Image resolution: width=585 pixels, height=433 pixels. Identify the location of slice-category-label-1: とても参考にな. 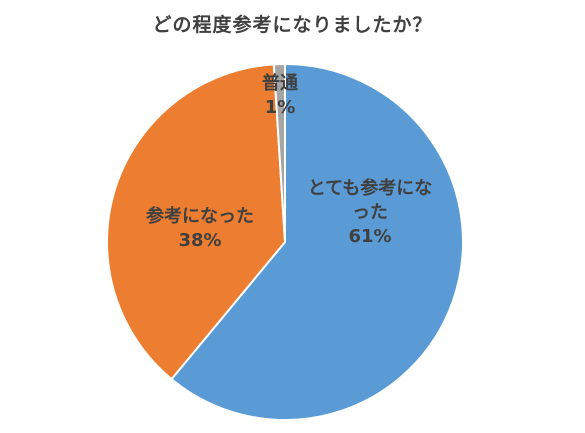
(370, 188).